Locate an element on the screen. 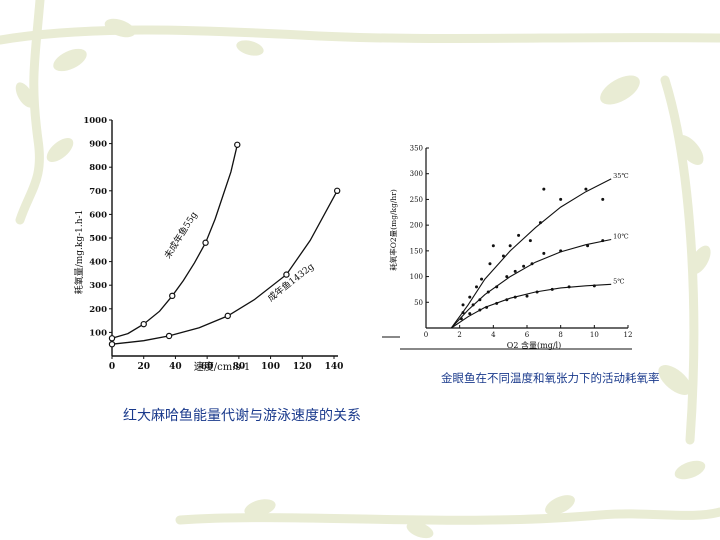 This screenshot has height=540, width=720. x-axis-label: 速度/cm.s-1 is located at coordinates (222, 366).